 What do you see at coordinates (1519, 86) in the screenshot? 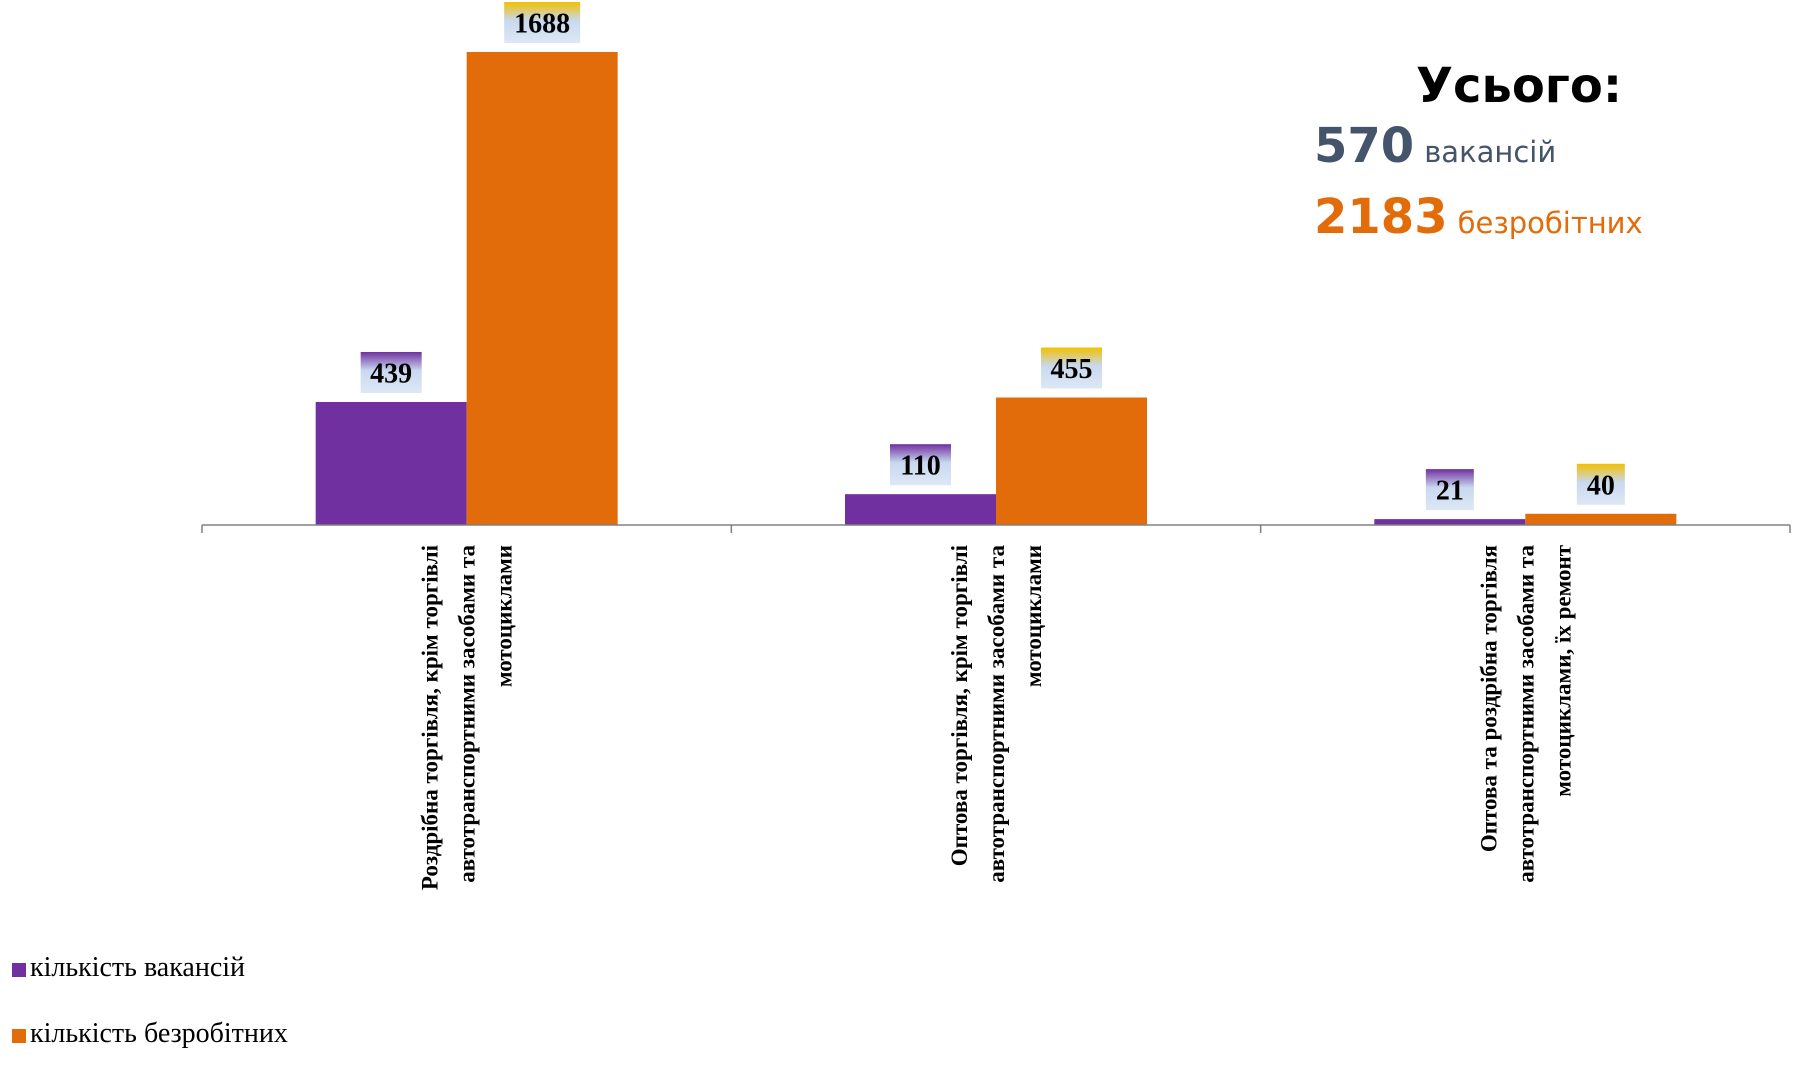
I see `summary-title: Усього:` at bounding box center [1519, 86].